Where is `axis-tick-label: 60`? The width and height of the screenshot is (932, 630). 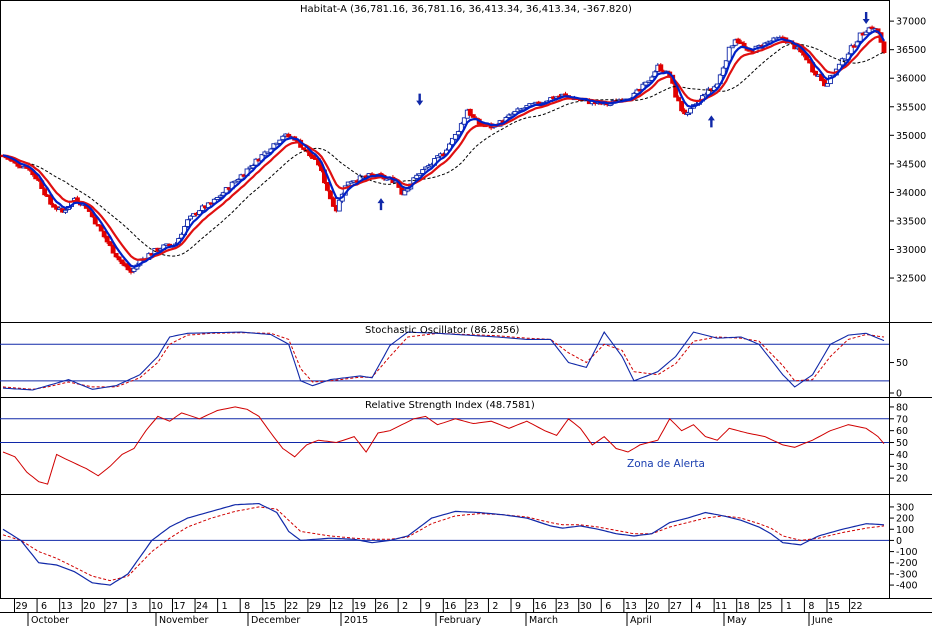
axis-tick-label: 60 is located at coordinates (902, 431).